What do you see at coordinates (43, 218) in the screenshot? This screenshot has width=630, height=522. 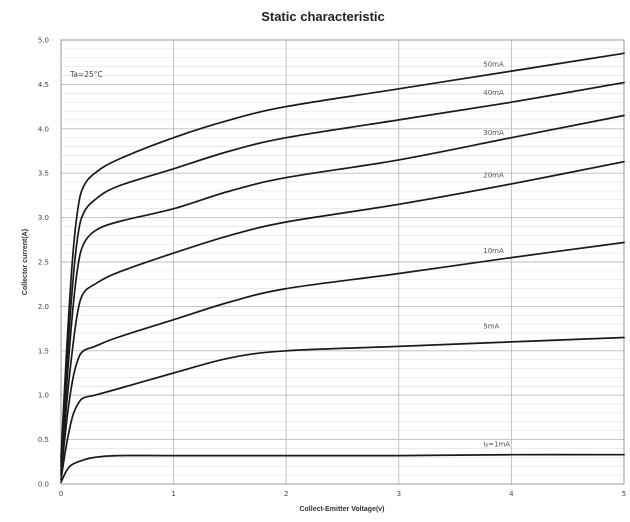 I see `y-tick-label: 3.0` at bounding box center [43, 218].